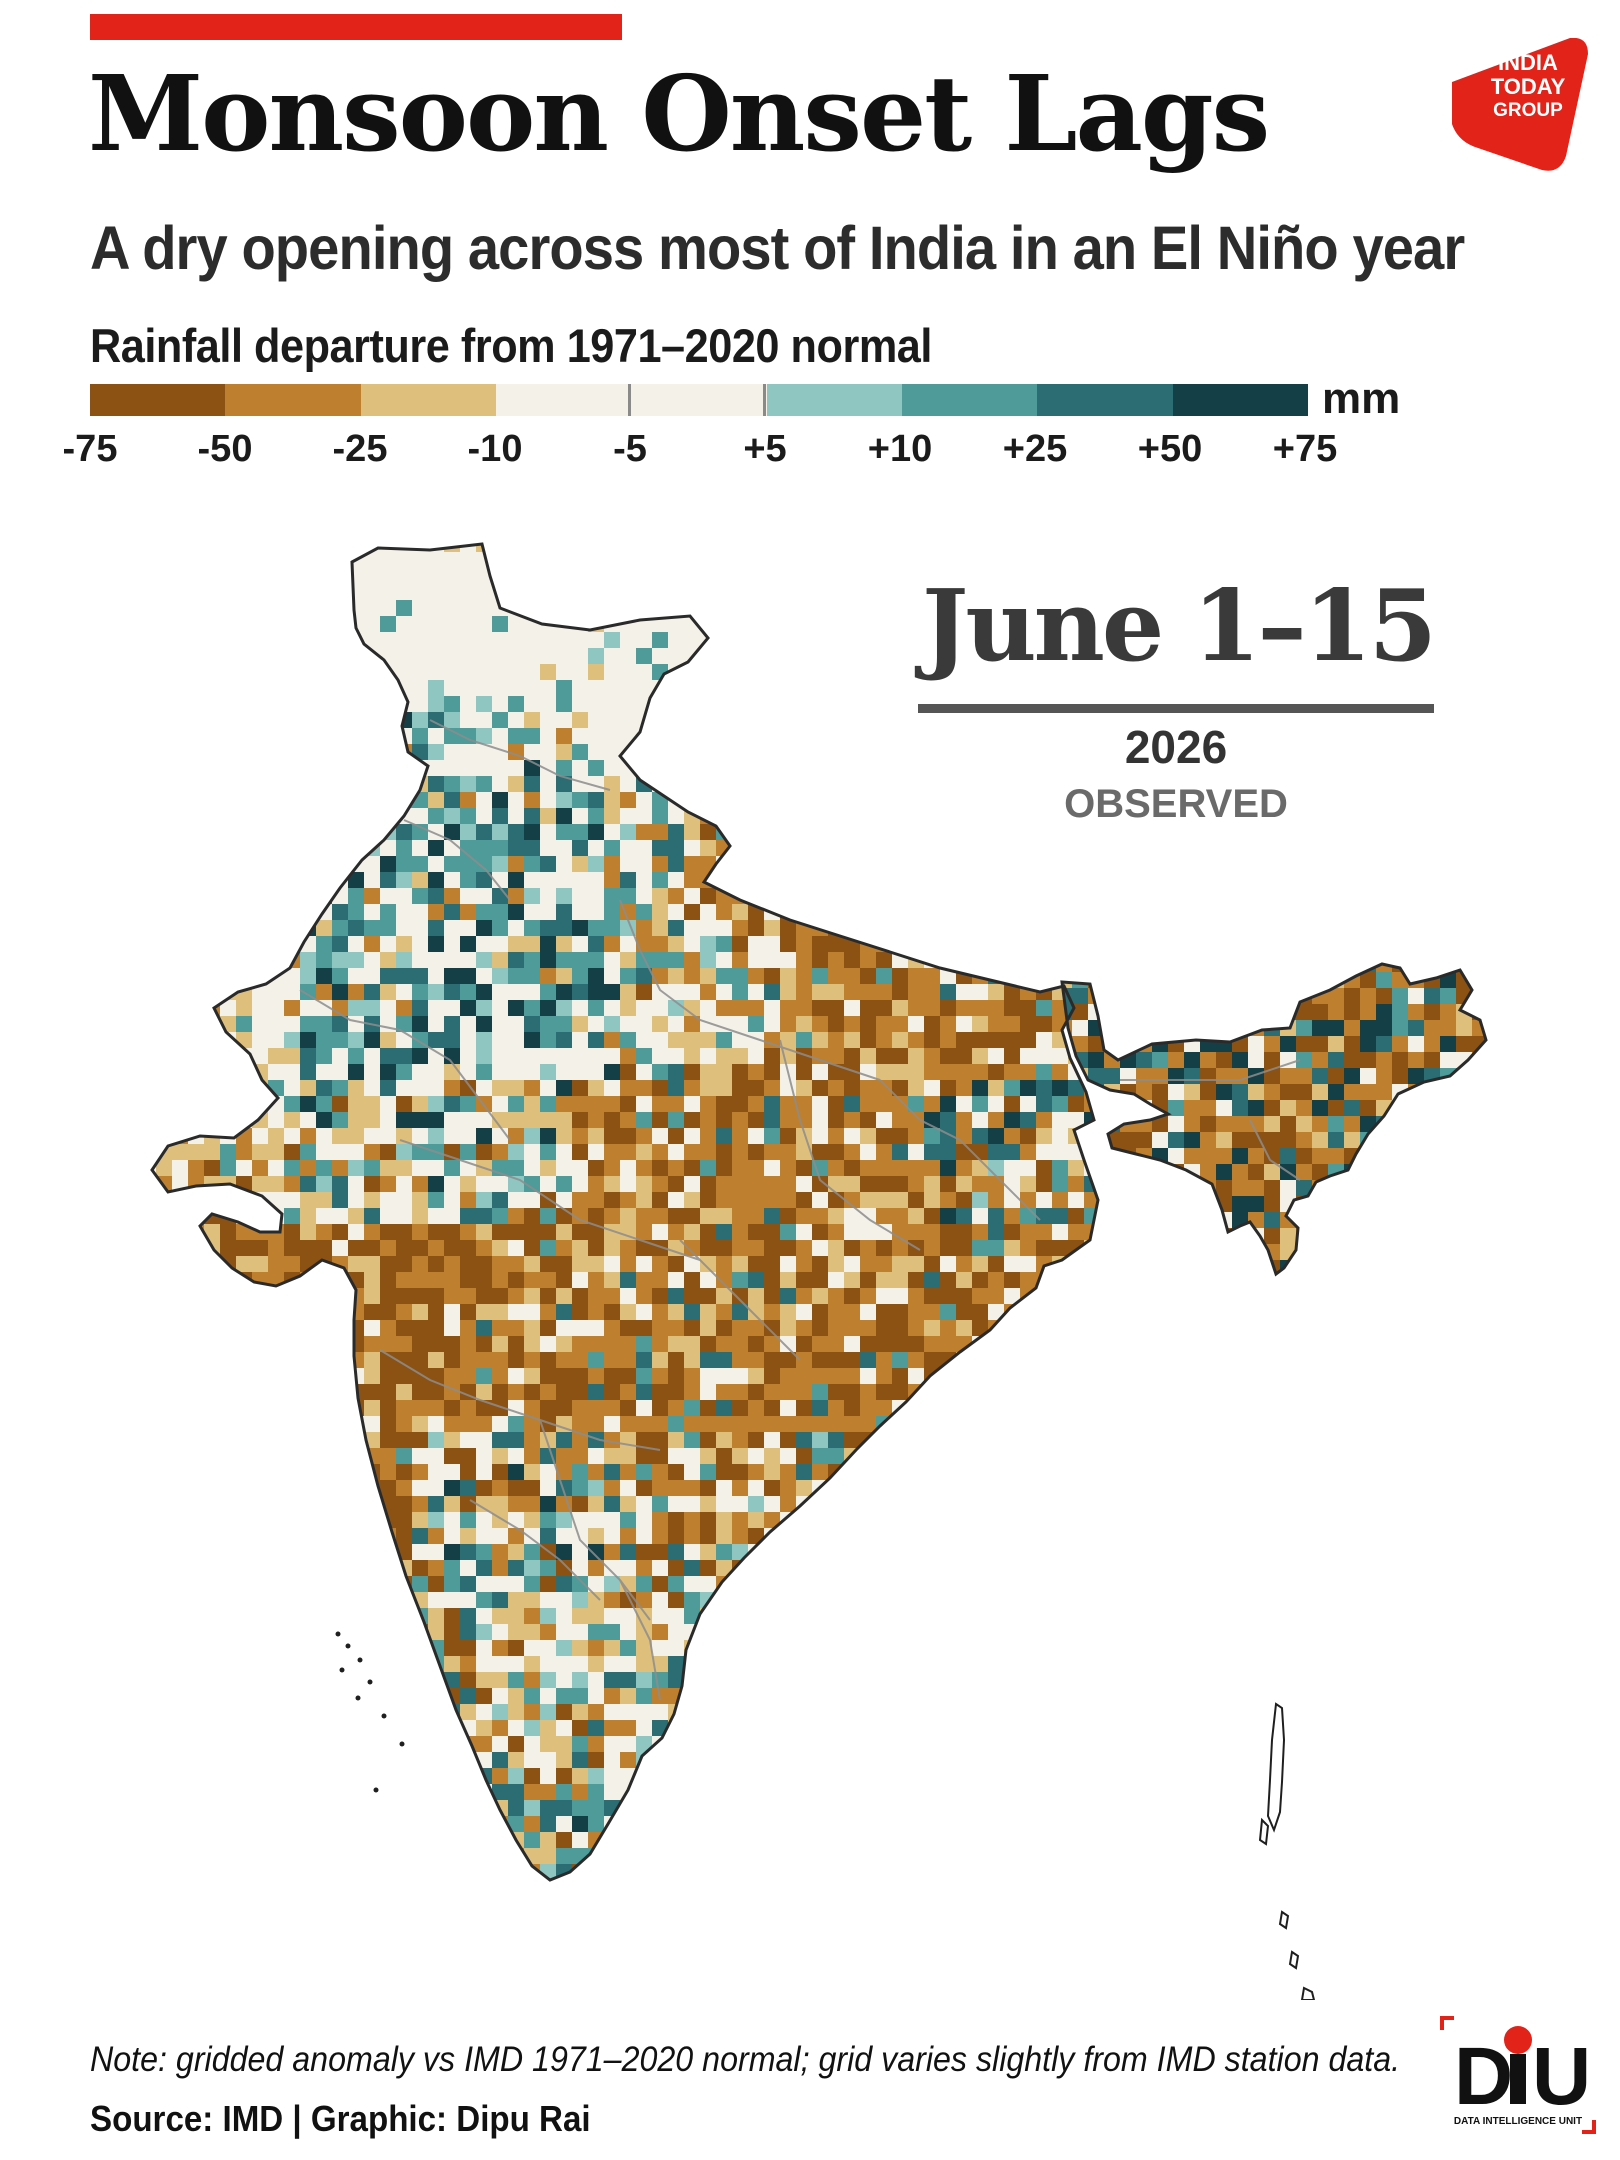 This screenshot has width=1620, height=2160. What do you see at coordinates (679, 113) in the screenshot?
I see `chart-title: Monsoon Onset Lags` at bounding box center [679, 113].